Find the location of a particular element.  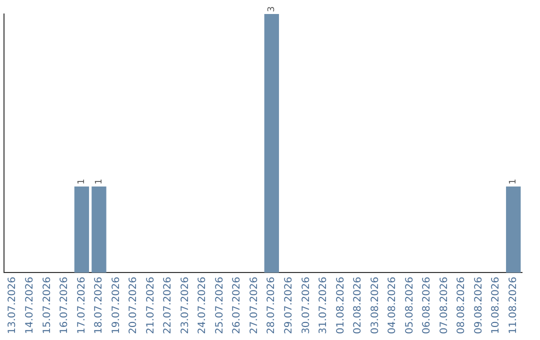

x-tick-label: 08.08.2026 is located at coordinates (462, 305).